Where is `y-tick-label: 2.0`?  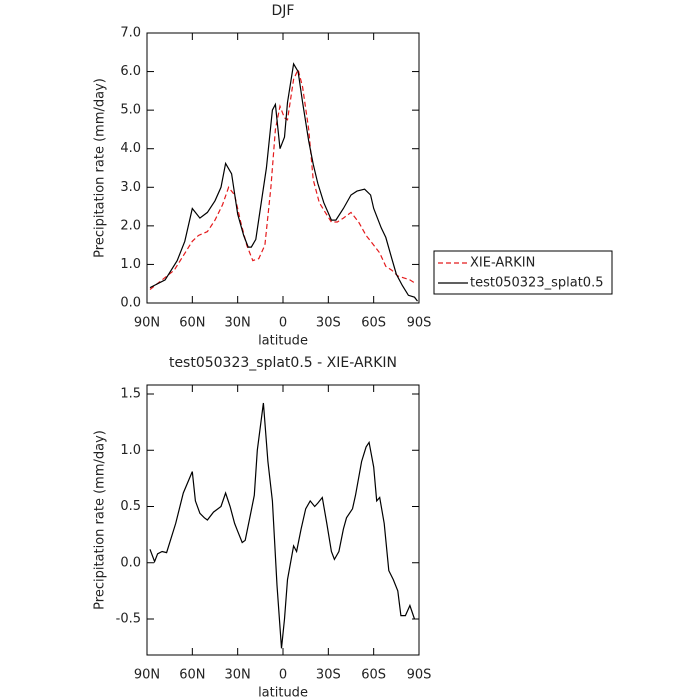 y-tick-label: 2.0 is located at coordinates (130, 225).